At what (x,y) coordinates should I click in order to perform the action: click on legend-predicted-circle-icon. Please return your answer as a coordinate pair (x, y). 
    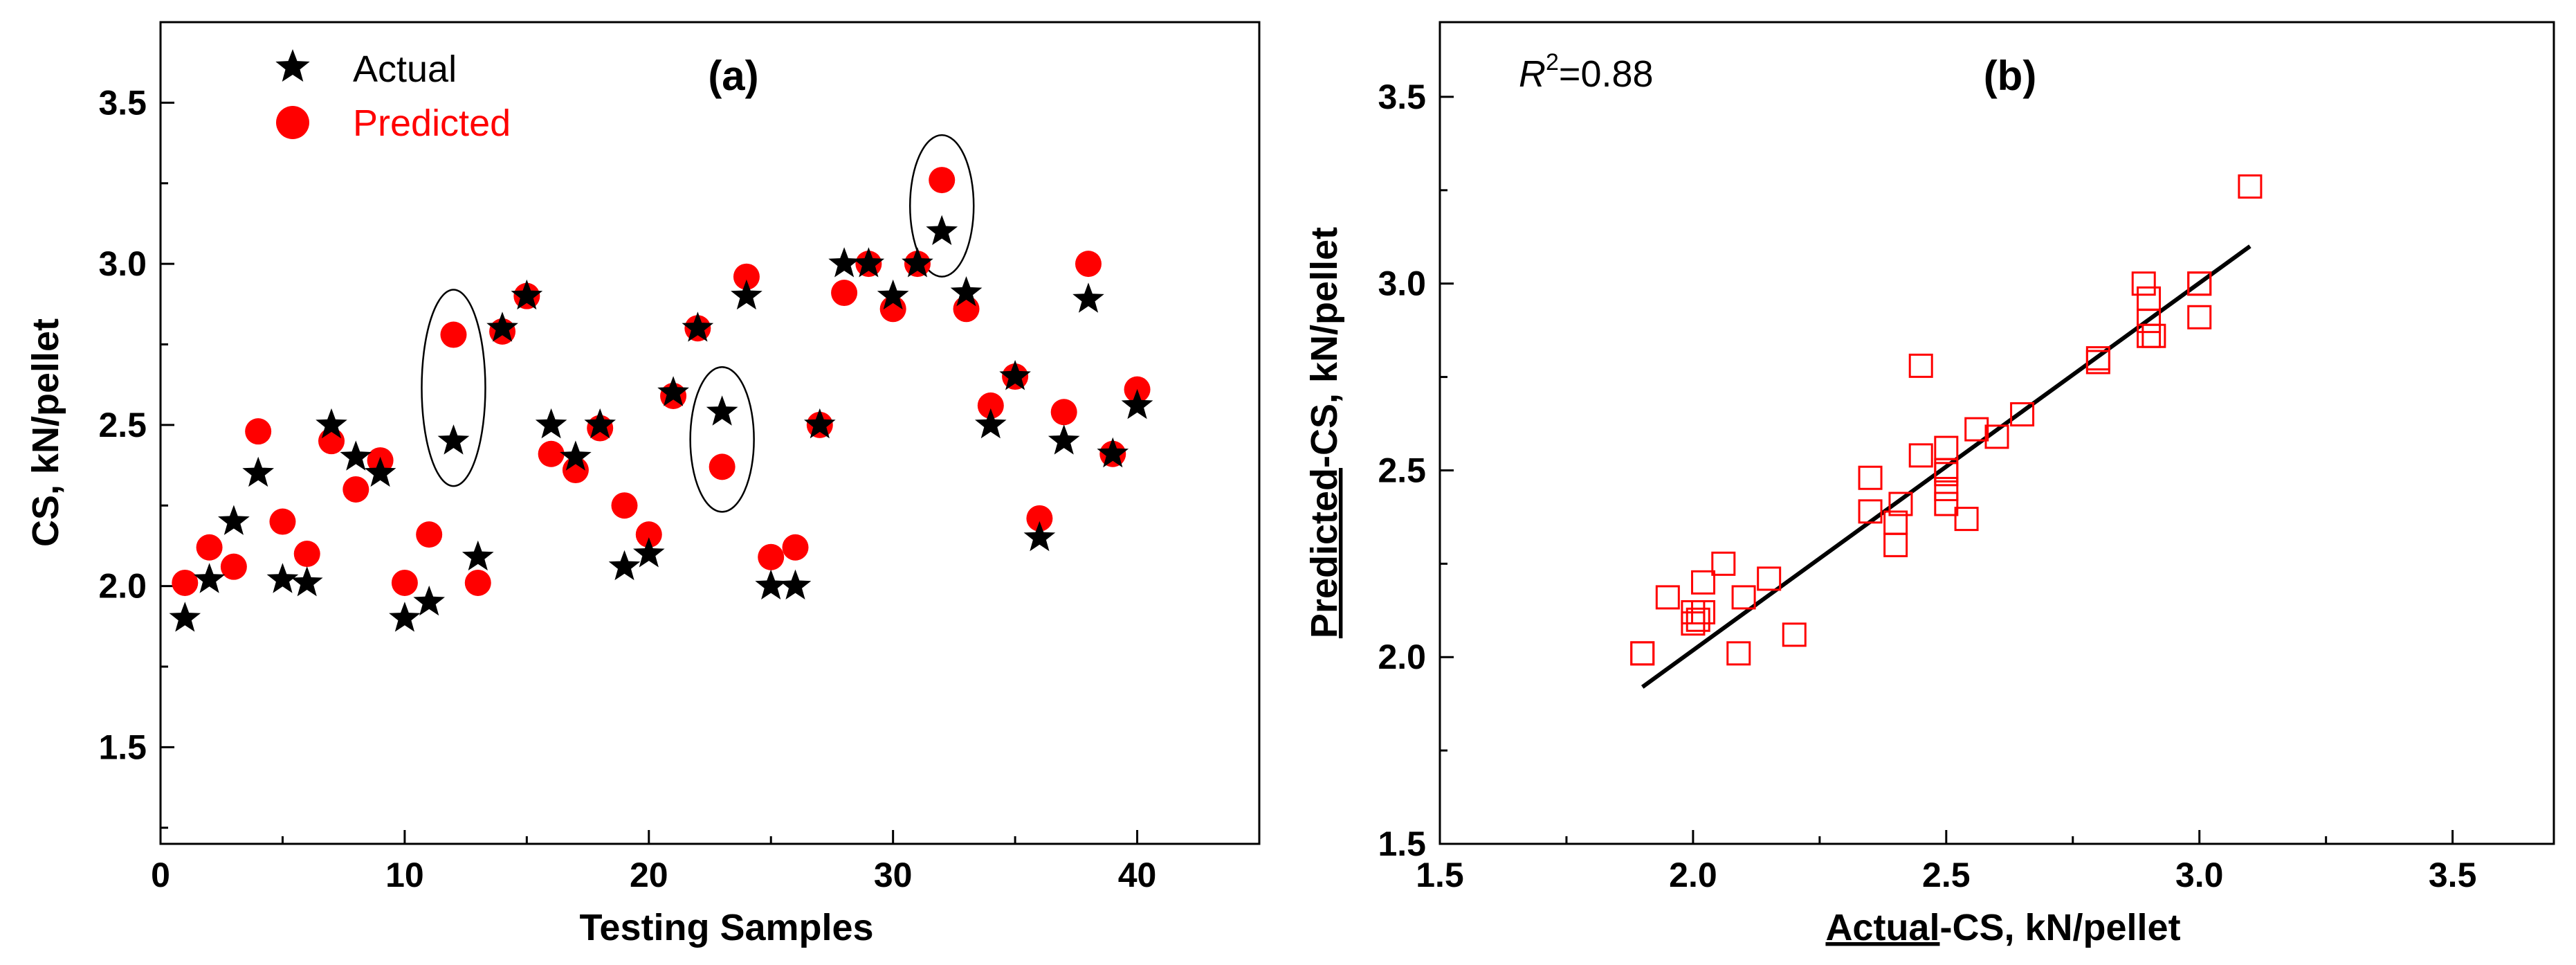
    Looking at the image, I should click on (292, 122).